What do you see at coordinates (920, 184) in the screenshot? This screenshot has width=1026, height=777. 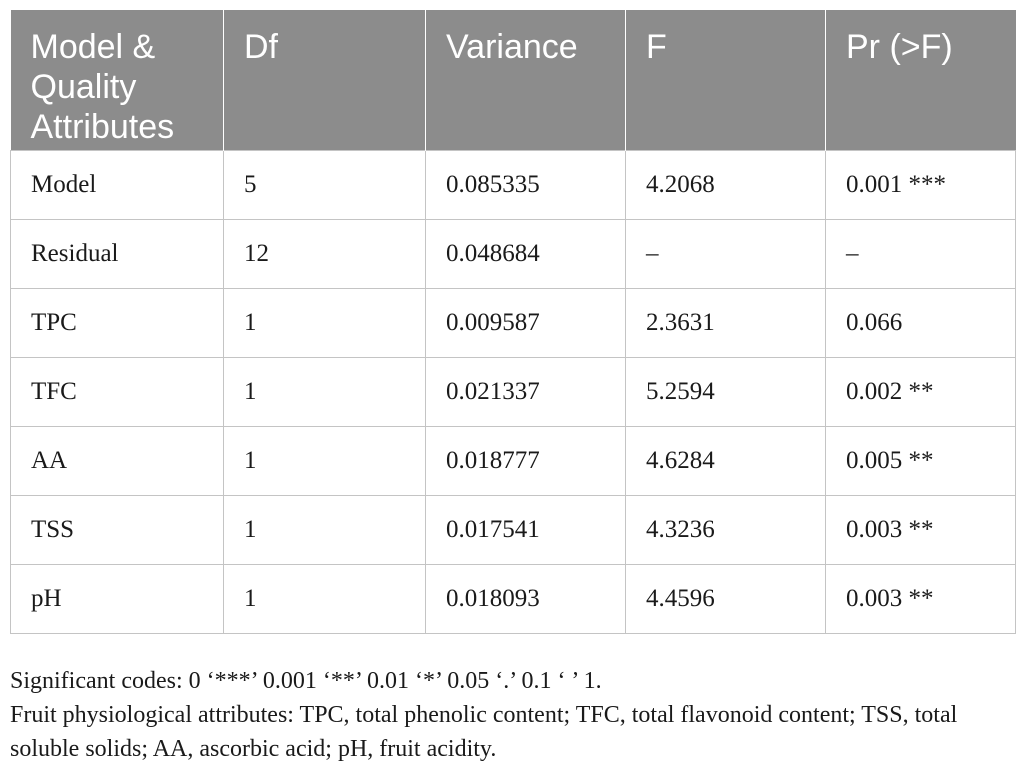 I see `cell-pr: 0.001 ***` at bounding box center [920, 184].